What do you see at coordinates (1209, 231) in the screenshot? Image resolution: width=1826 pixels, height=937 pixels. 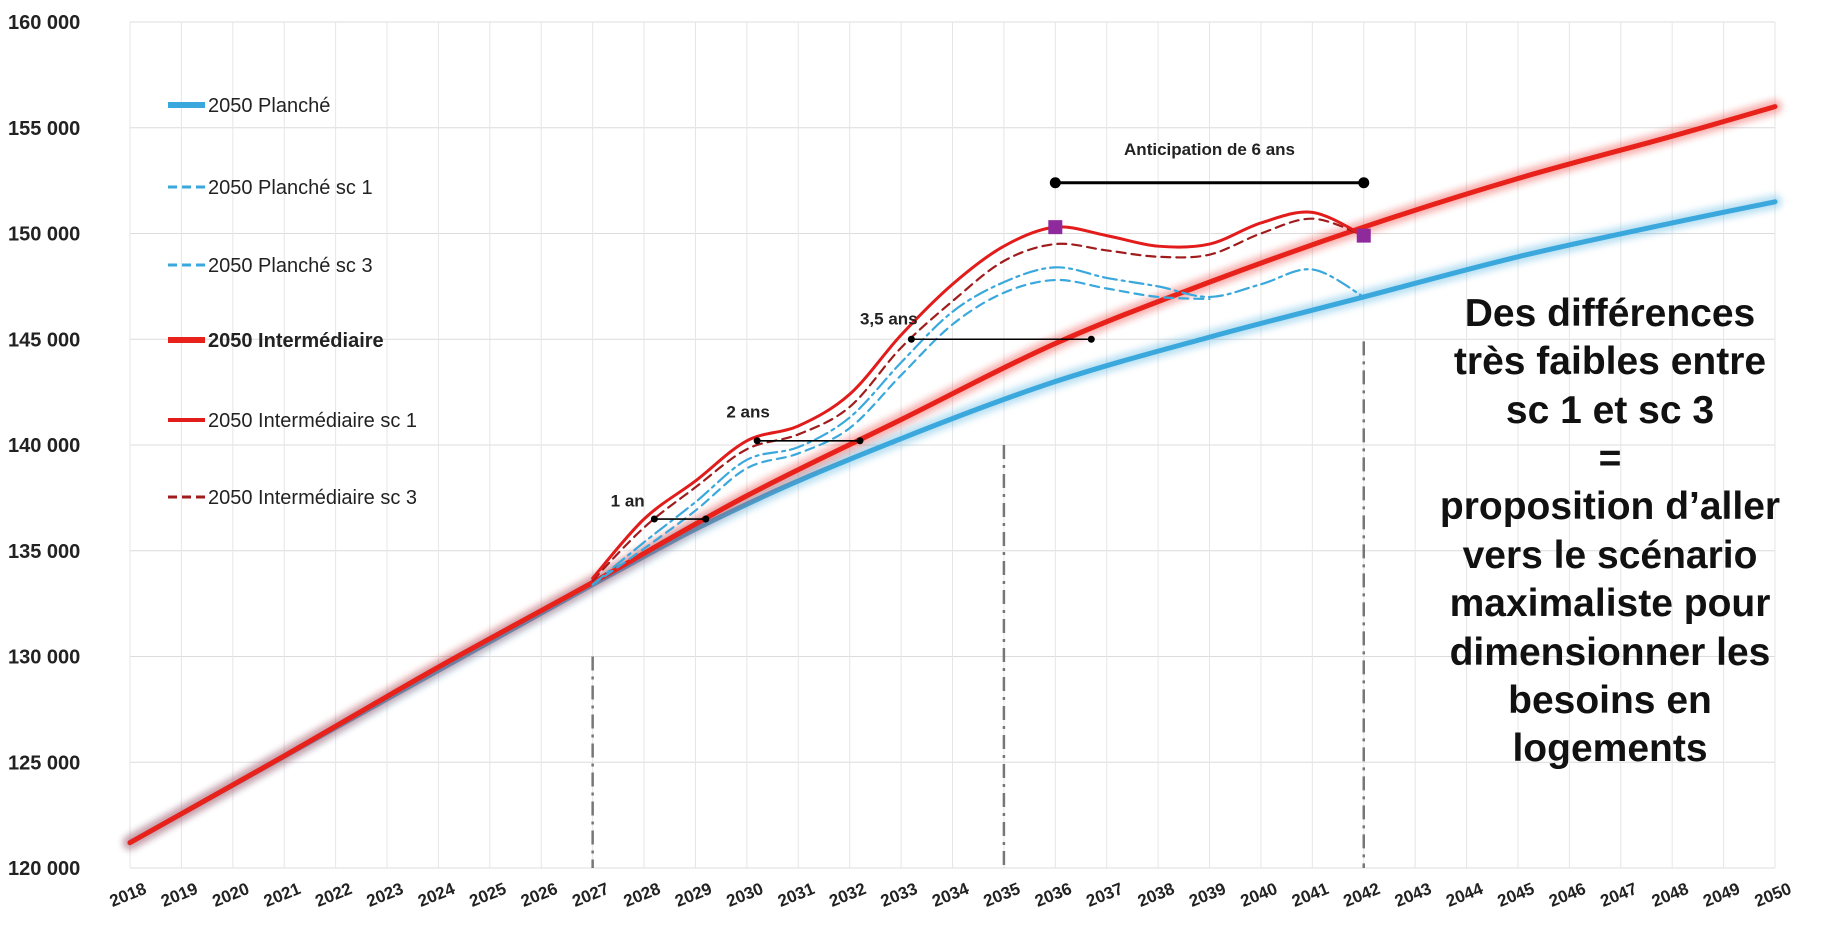 I see `square-markers` at bounding box center [1209, 231].